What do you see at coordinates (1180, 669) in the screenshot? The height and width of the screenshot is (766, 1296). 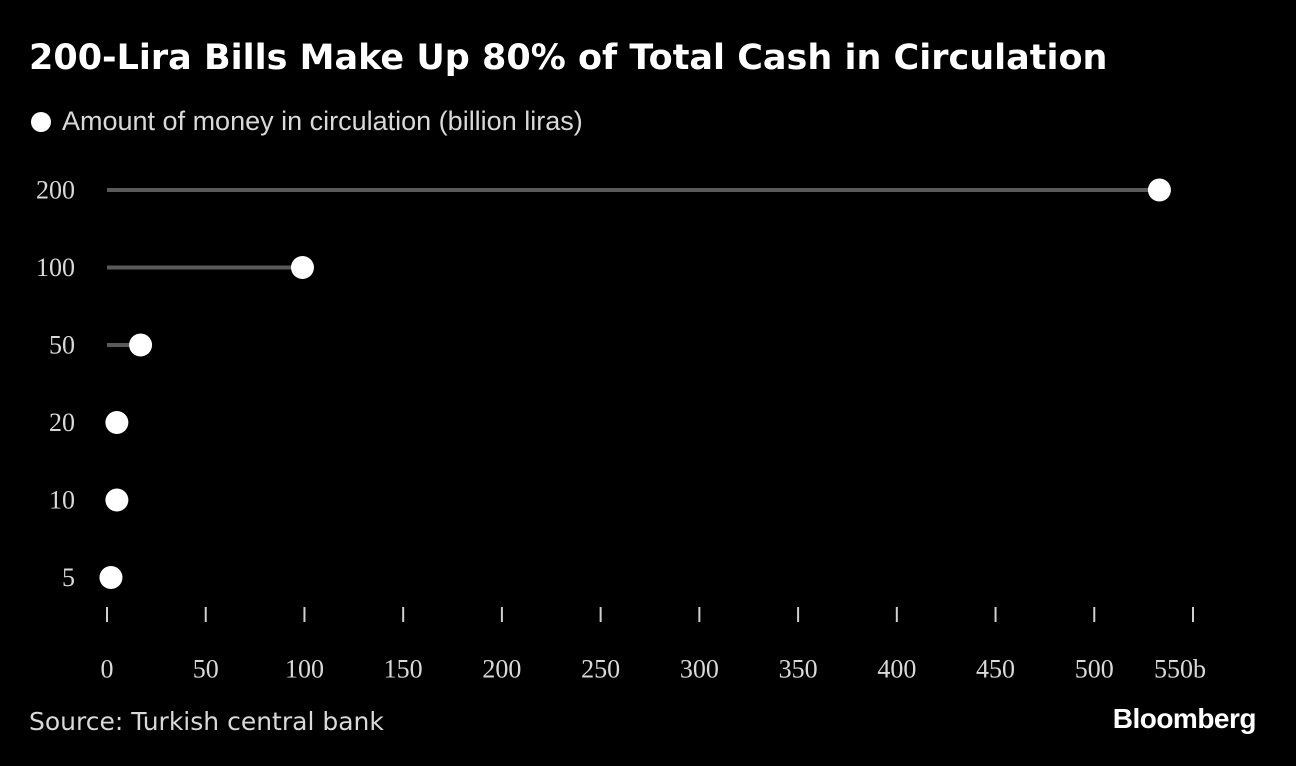 I see `x-axis-tick-label: 550b` at bounding box center [1180, 669].